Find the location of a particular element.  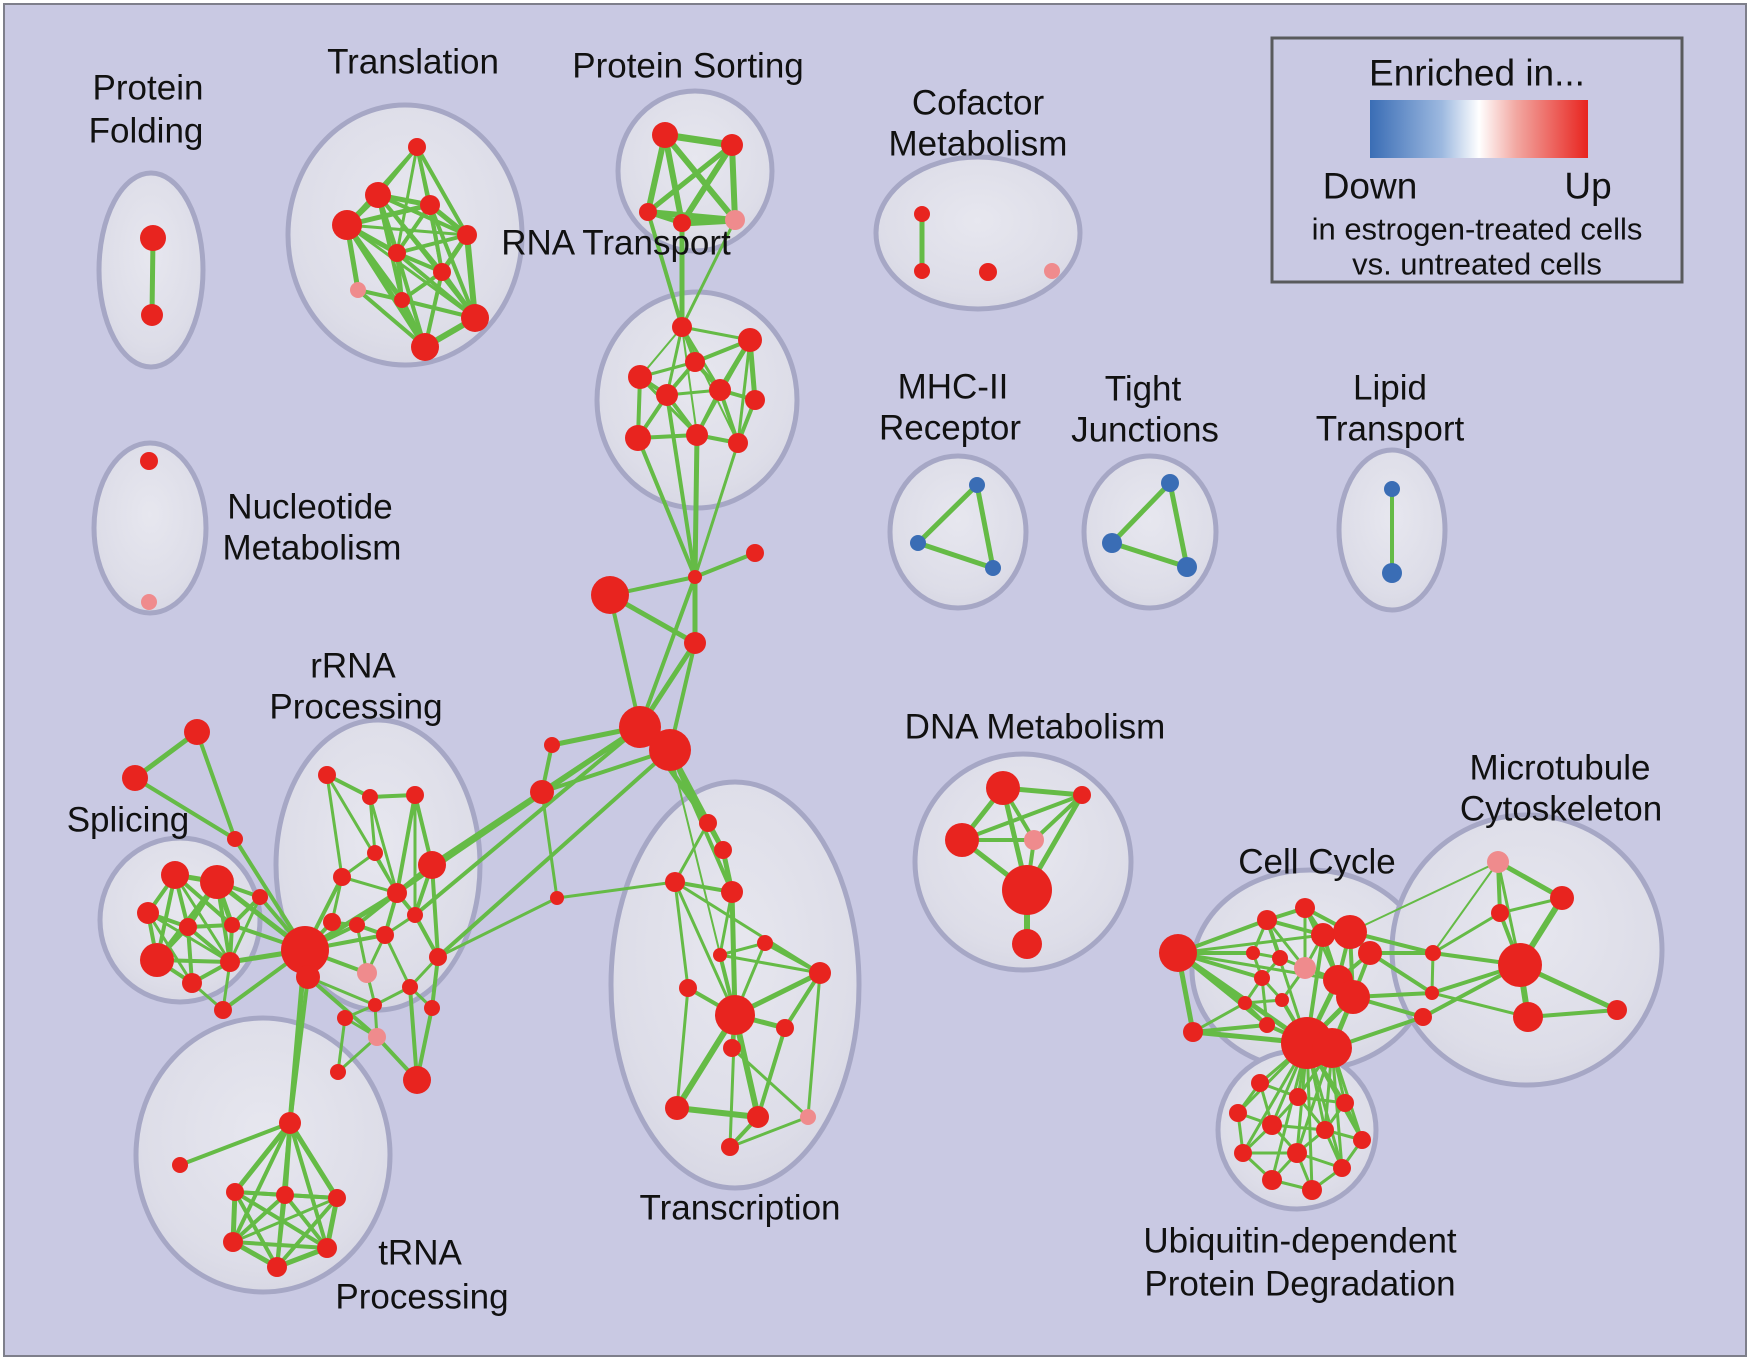

network-node-tj2 is located at coordinates (1112, 543).